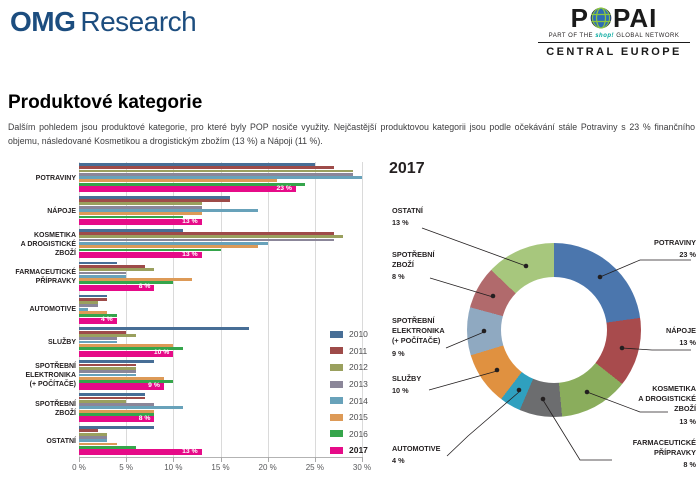 The width and height of the screenshot is (700, 482). I want to click on legend-item-2012: 2012, so click(349, 367).